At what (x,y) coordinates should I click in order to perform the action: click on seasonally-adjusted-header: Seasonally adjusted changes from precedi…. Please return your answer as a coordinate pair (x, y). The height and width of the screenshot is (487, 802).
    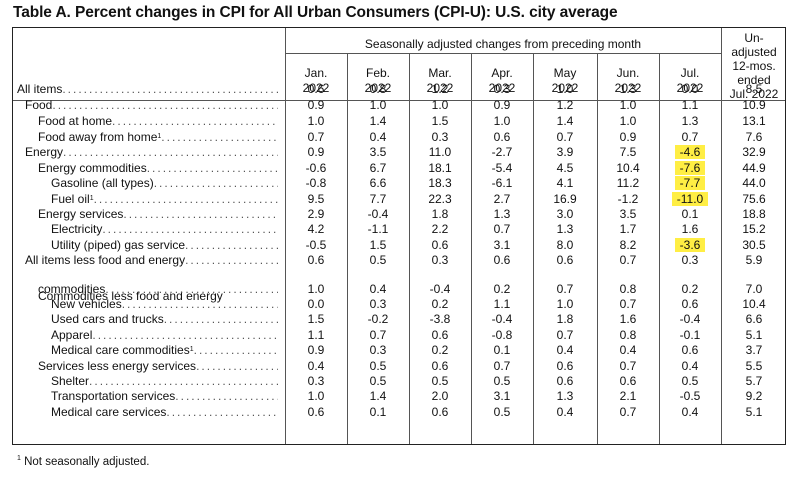
    Looking at the image, I should click on (503, 44).